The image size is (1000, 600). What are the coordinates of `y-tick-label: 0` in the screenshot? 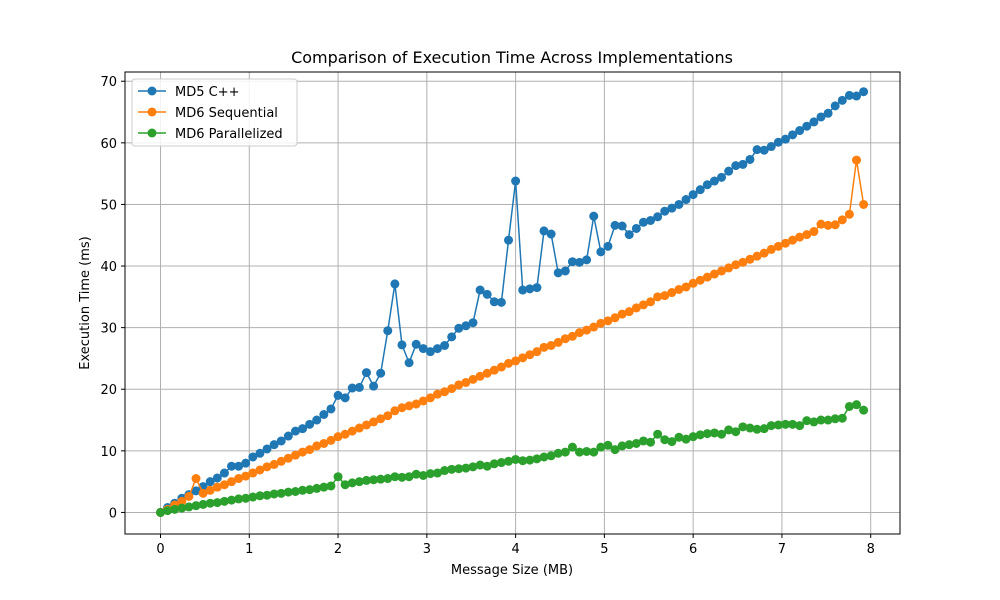 It's located at (113, 513).